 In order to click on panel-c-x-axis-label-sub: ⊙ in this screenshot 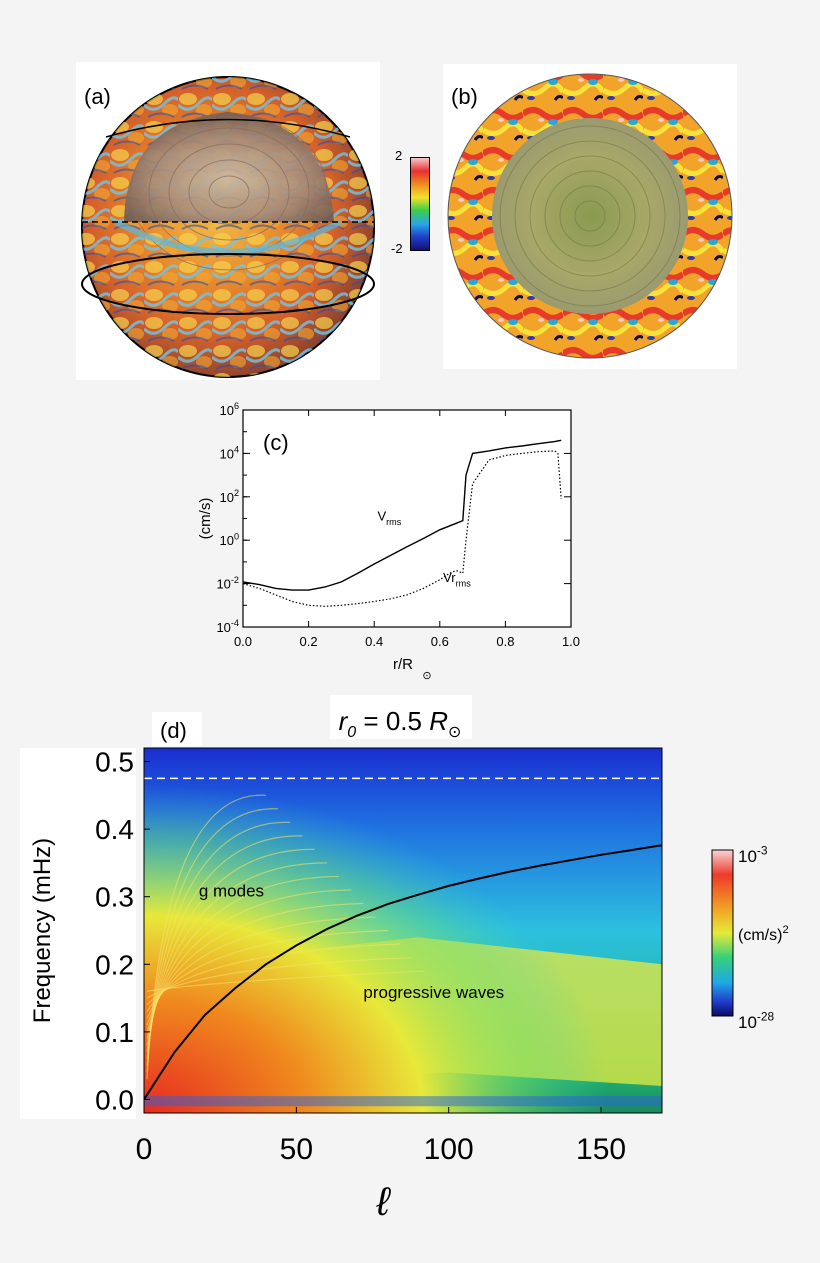, I will do `click(426, 676)`.